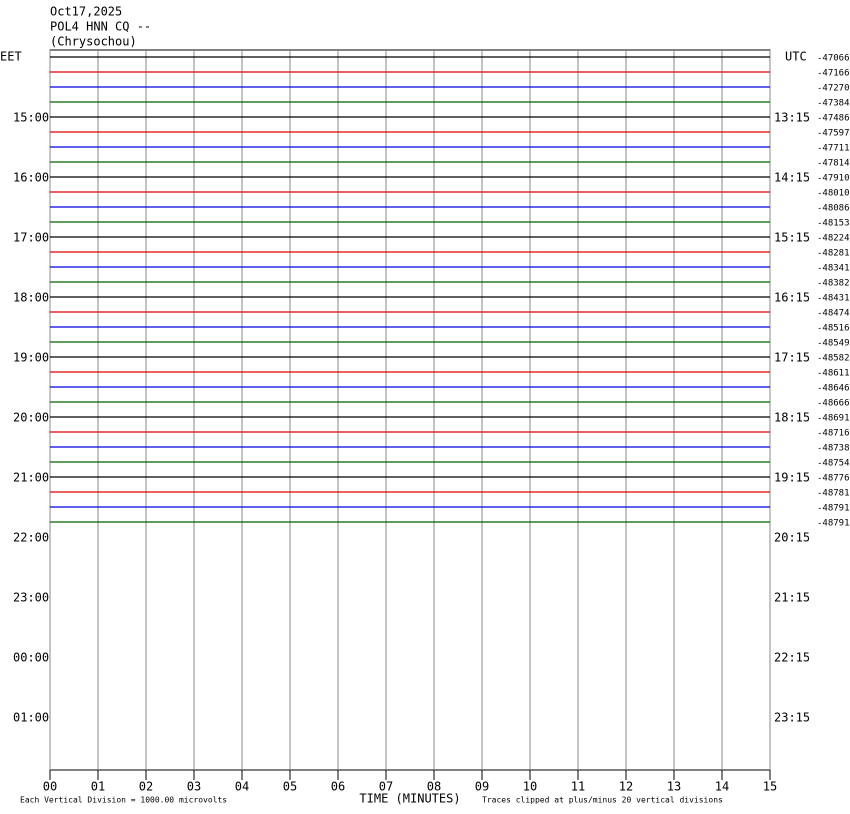 This screenshot has width=850, height=814. Describe the element at coordinates (833, 419) in the screenshot. I see `trace-offset-label: -48691` at that location.